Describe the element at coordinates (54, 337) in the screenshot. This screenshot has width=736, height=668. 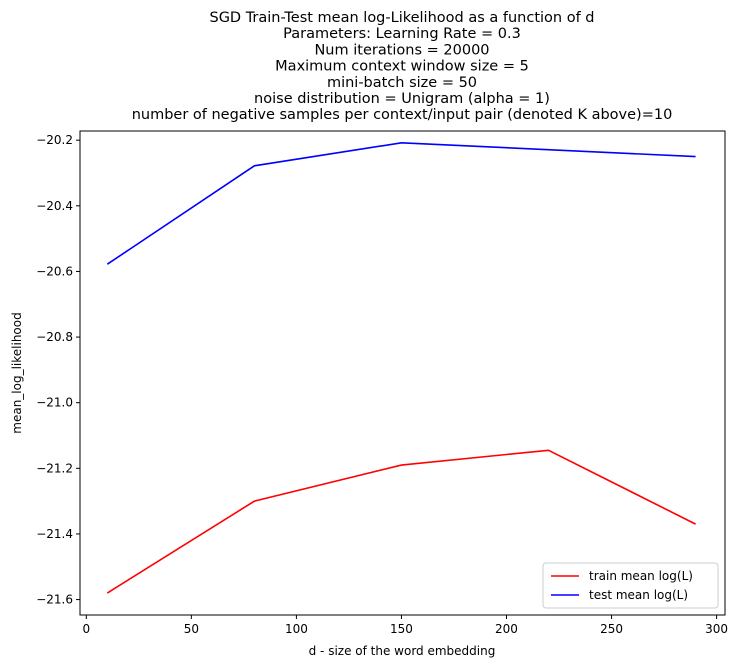
I see `y-tick-label: −20.8` at that location.